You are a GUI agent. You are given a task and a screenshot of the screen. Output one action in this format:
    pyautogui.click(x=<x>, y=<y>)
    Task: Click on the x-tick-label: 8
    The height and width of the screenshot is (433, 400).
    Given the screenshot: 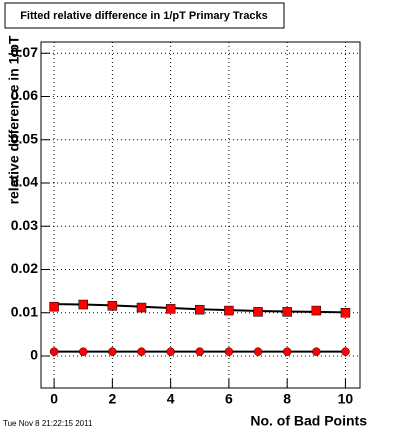 What is the action you would take?
    pyautogui.click(x=287, y=399)
    